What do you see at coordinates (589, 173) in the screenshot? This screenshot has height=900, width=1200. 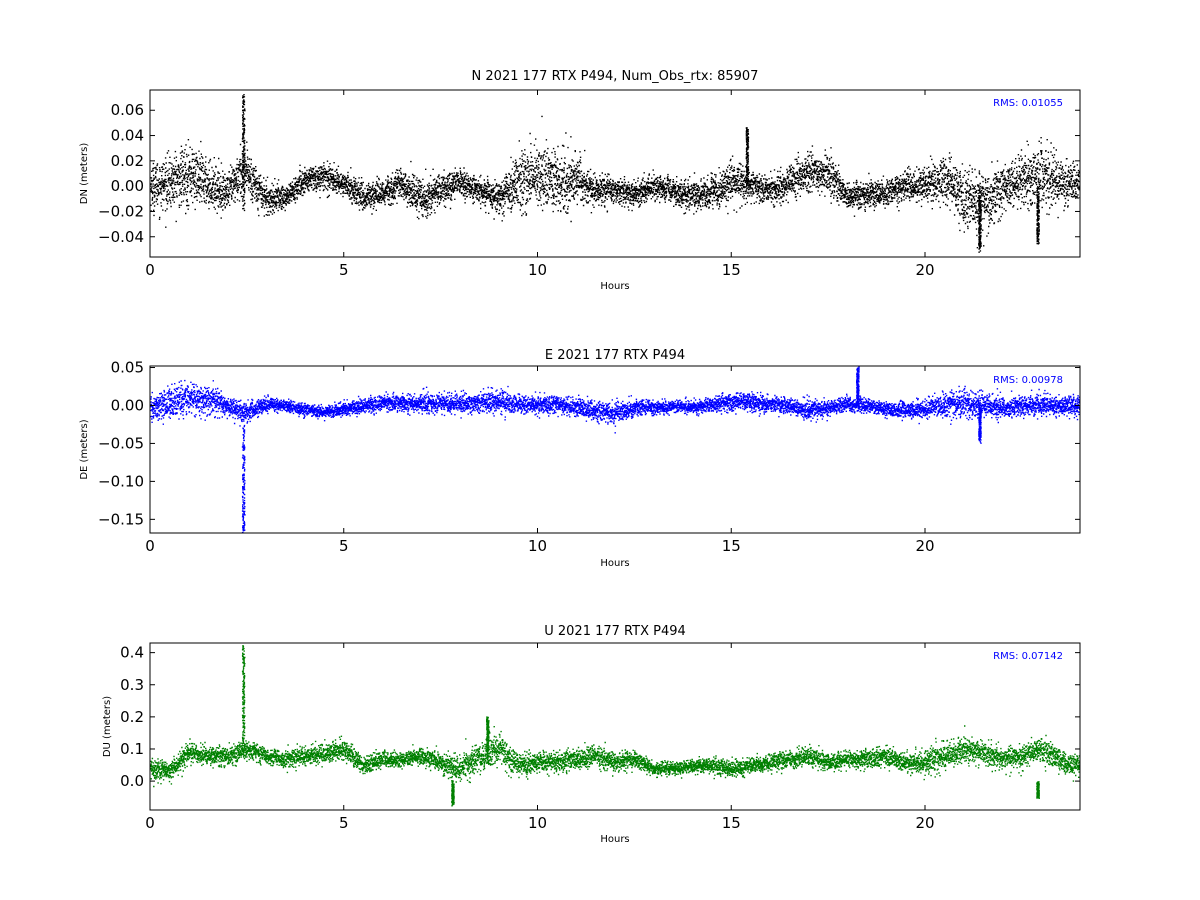 I see `y-ticks-north: −0.04 −0.02 0.00 0.02 0.04 0.06` at bounding box center [589, 173].